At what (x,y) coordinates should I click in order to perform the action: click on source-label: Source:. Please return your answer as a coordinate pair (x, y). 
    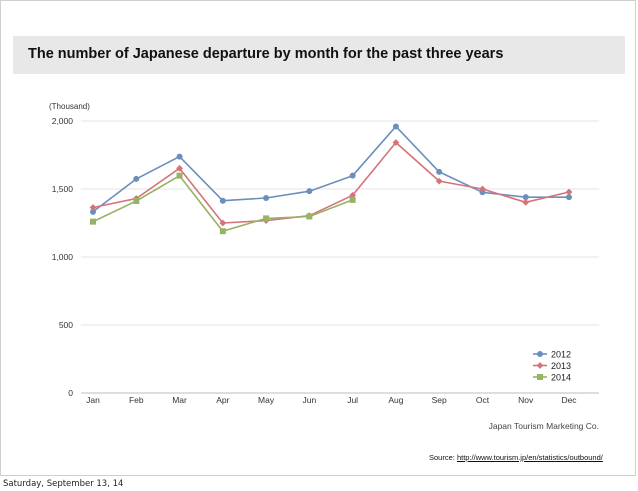
    Looking at the image, I should click on (442, 457).